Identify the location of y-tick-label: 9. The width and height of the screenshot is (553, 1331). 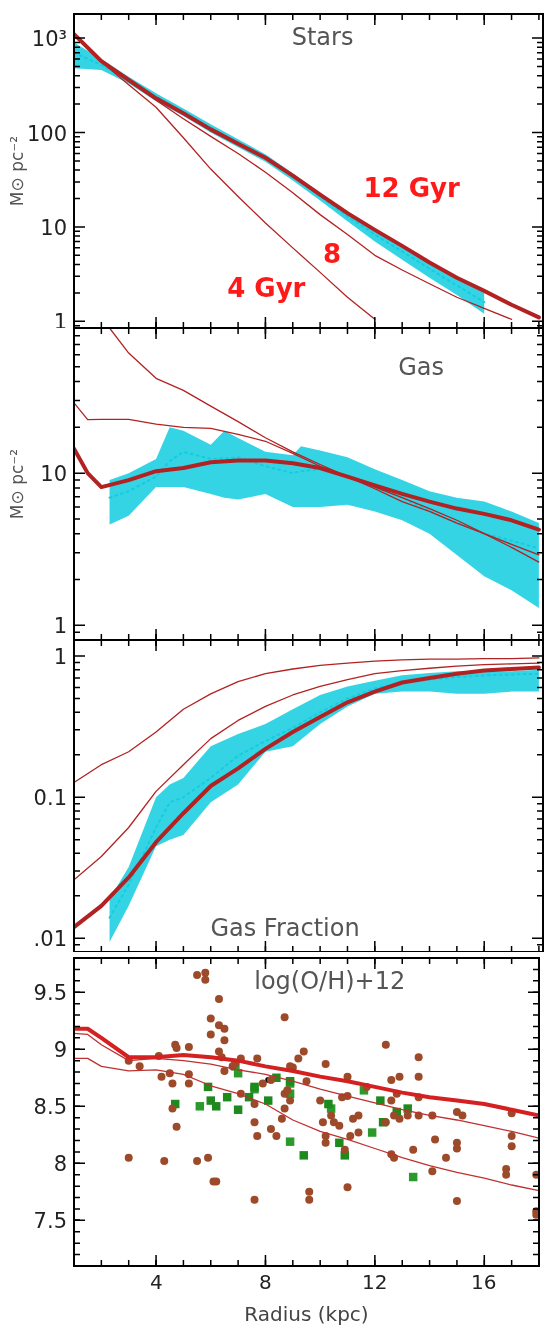
(60, 1050).